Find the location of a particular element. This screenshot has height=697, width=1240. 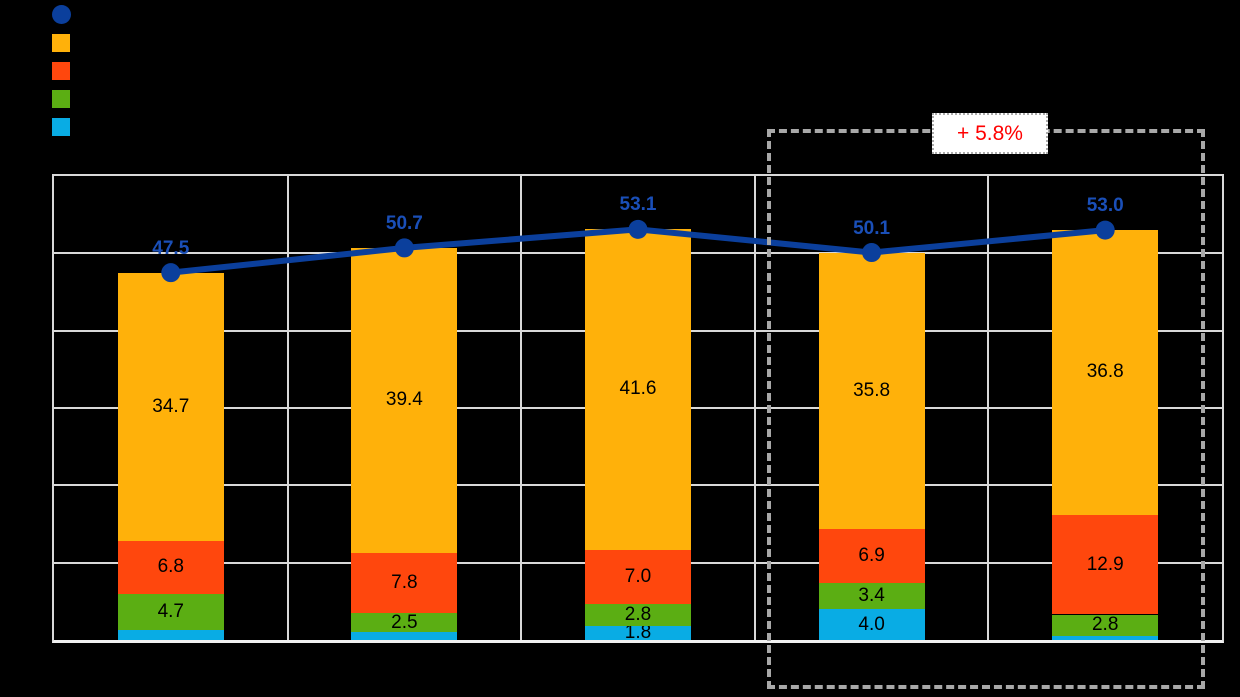

bar-segment-value-label: 3.4 is located at coordinates (871, 595).